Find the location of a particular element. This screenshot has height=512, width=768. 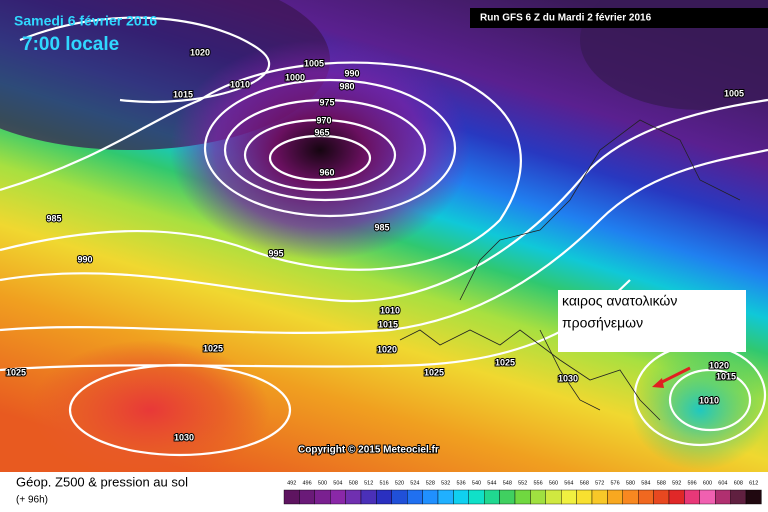

legend-label: 528 is located at coordinates (430, 483).